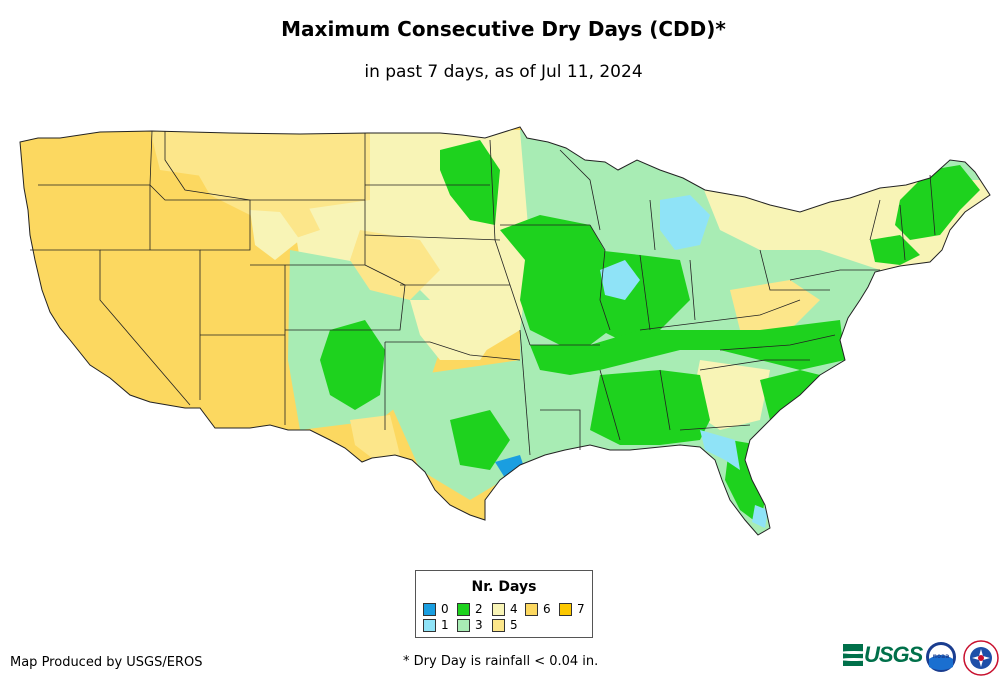 Image resolution: width=1007 pixels, height=691 pixels. I want to click on legend-label-3: 3, so click(479, 625).